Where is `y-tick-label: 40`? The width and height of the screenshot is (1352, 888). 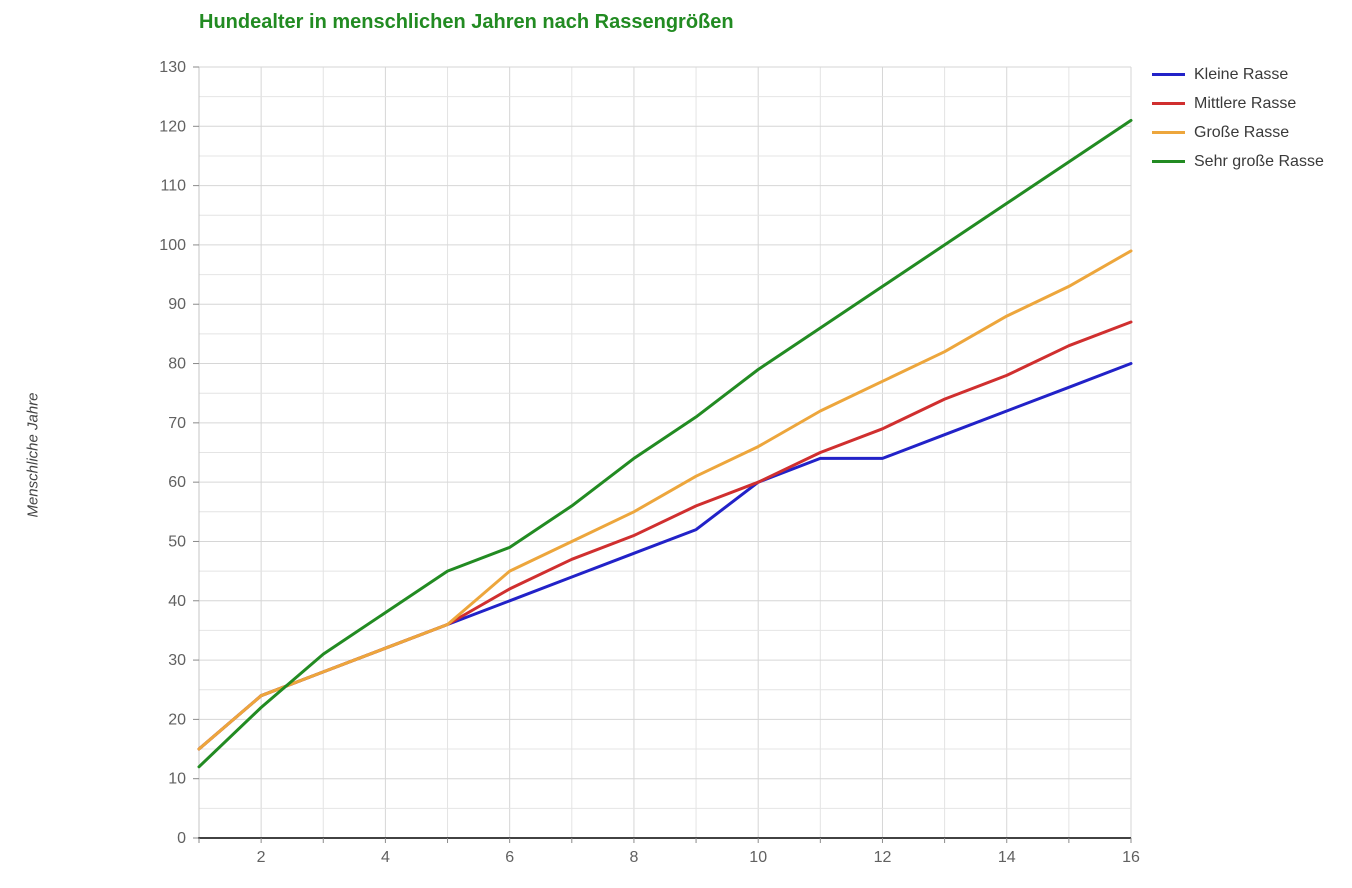
y-tick-label: 40 is located at coordinates (177, 601).